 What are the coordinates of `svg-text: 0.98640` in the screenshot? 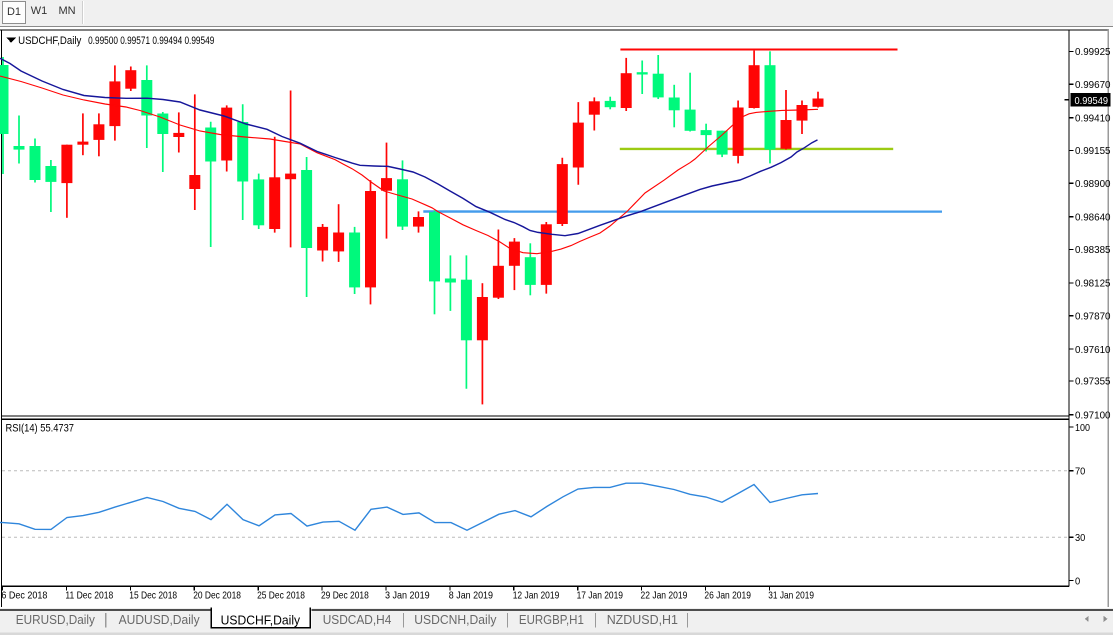 It's located at (1093, 217).